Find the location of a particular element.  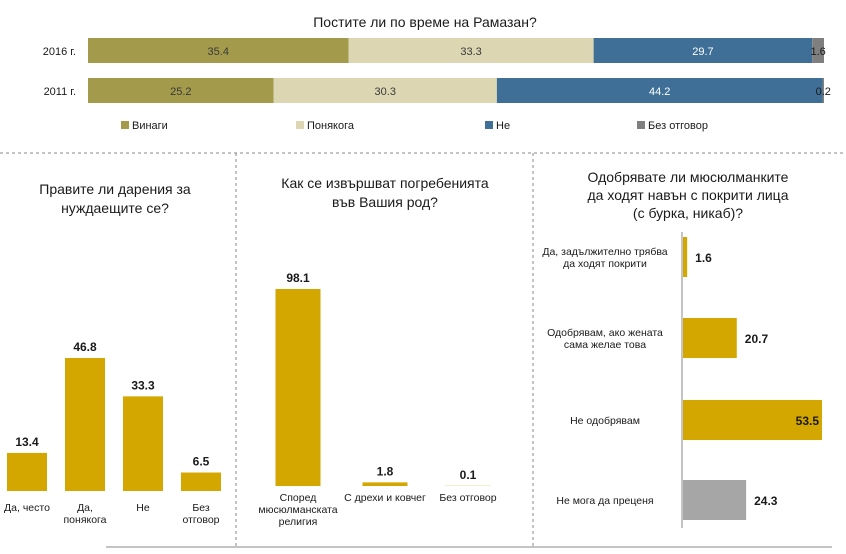

ramazan-chart-title: Постите ли по време на Рамазан? is located at coordinates (425, 22).